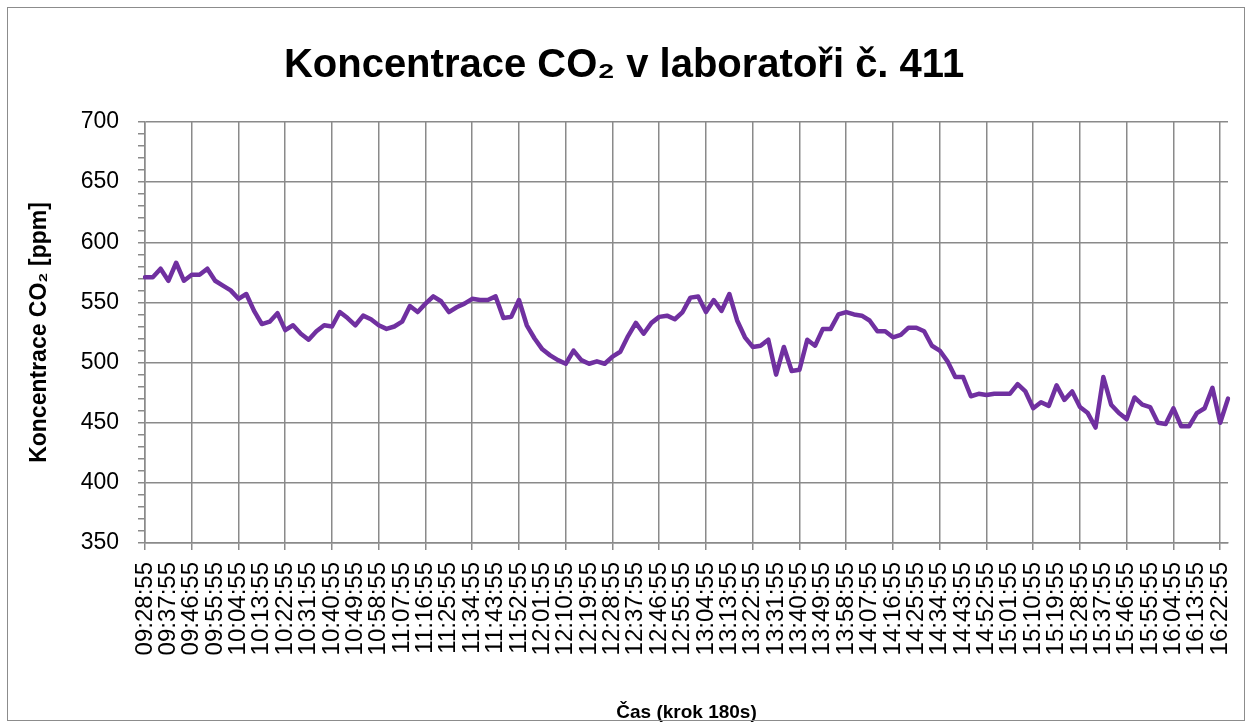 Image resolution: width=1253 pixels, height=724 pixels. I want to click on y-tick-label: 450, so click(99, 421).